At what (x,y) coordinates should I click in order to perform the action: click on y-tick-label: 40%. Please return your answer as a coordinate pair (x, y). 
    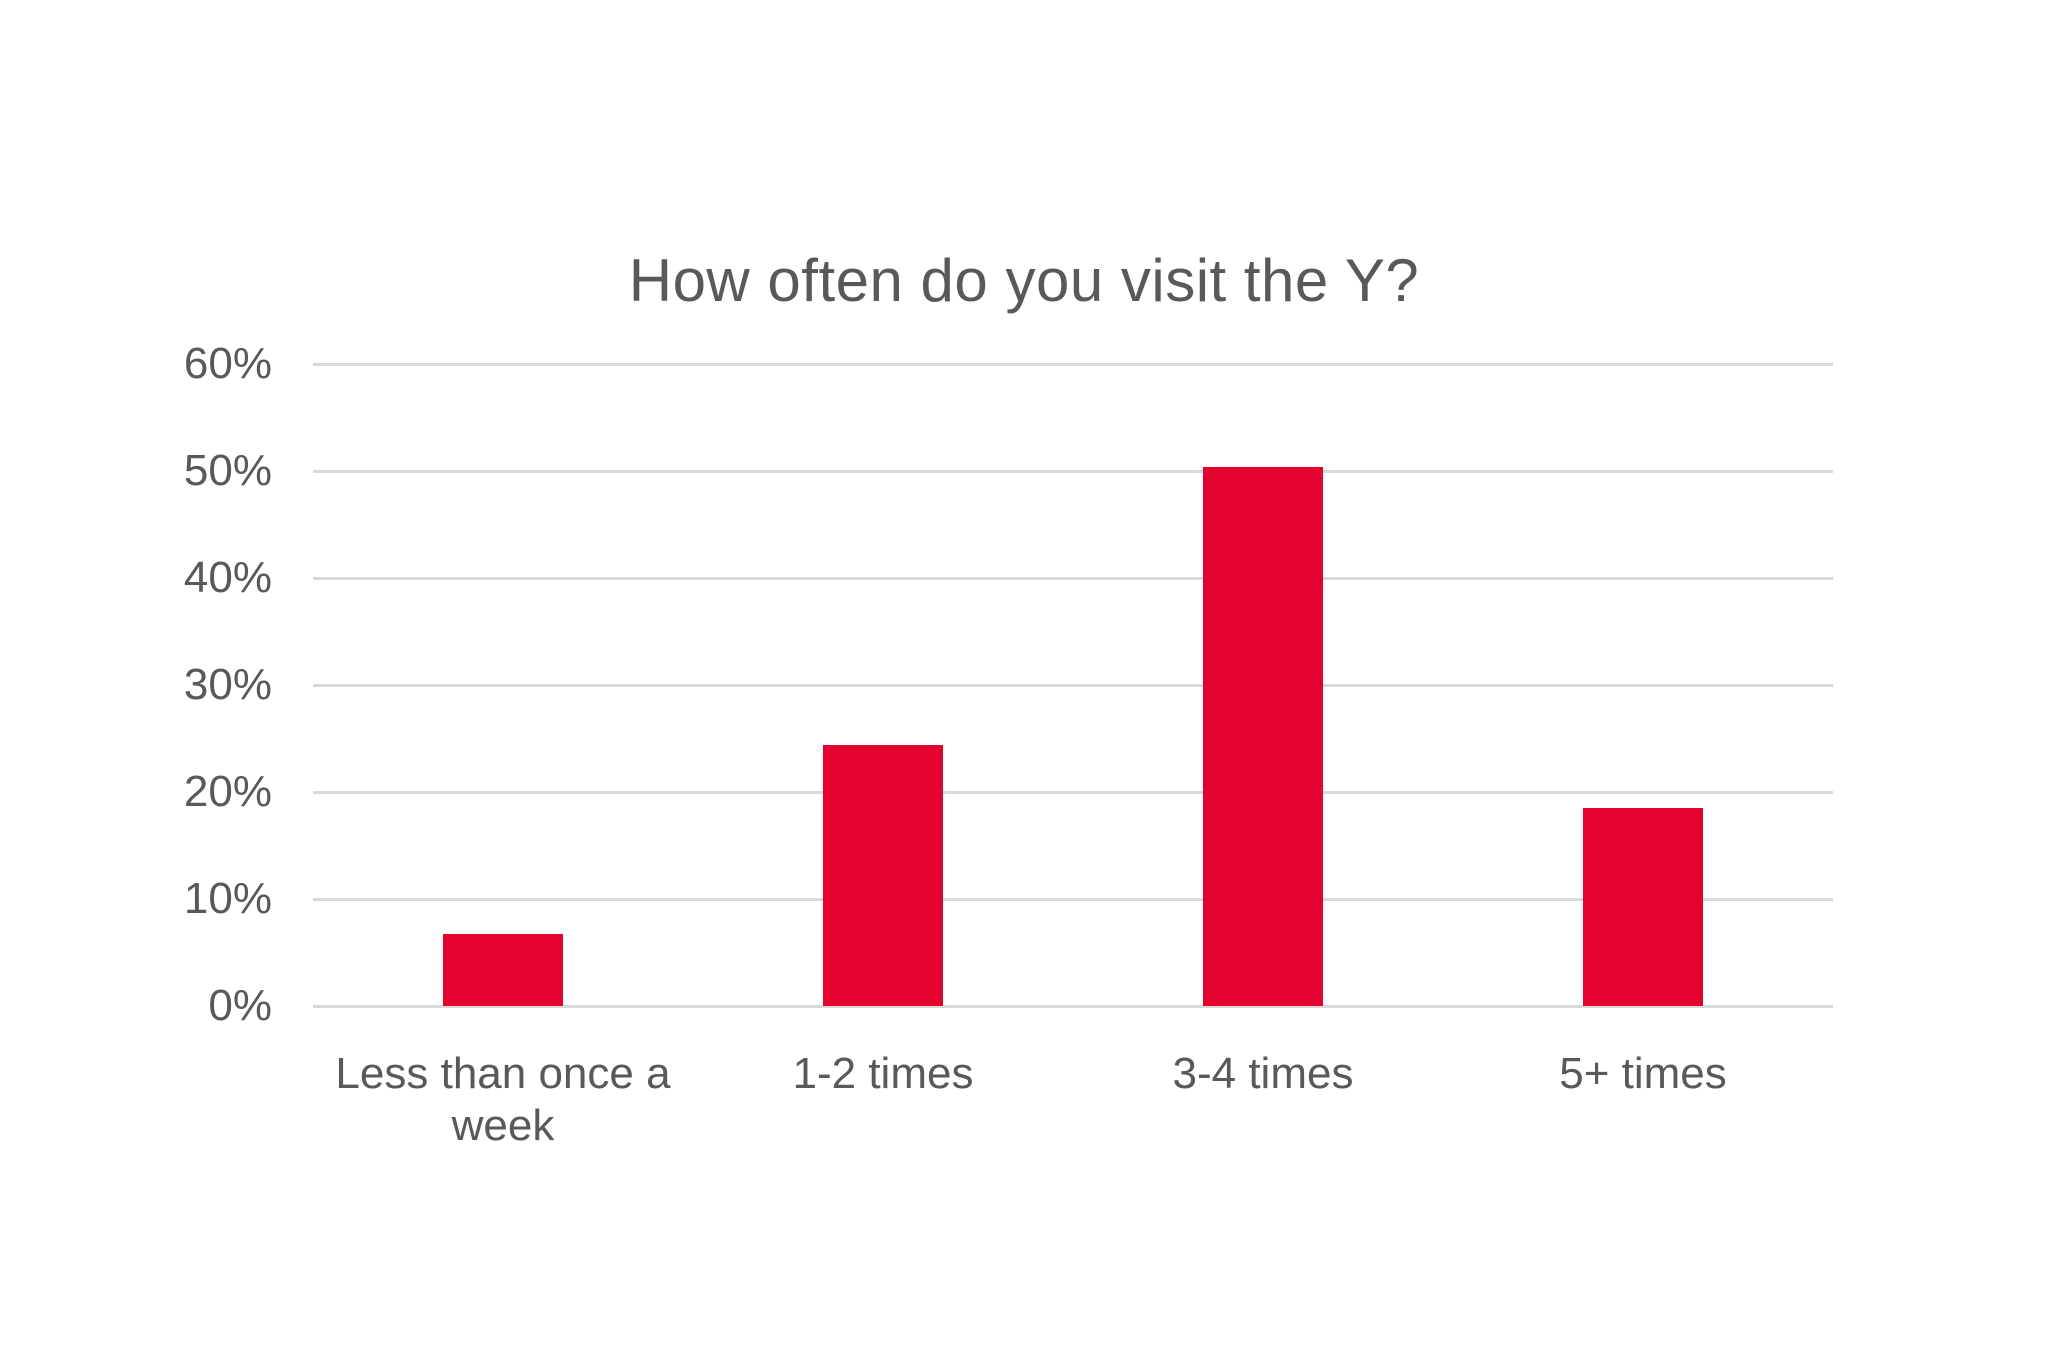
    Looking at the image, I should click on (227, 577).